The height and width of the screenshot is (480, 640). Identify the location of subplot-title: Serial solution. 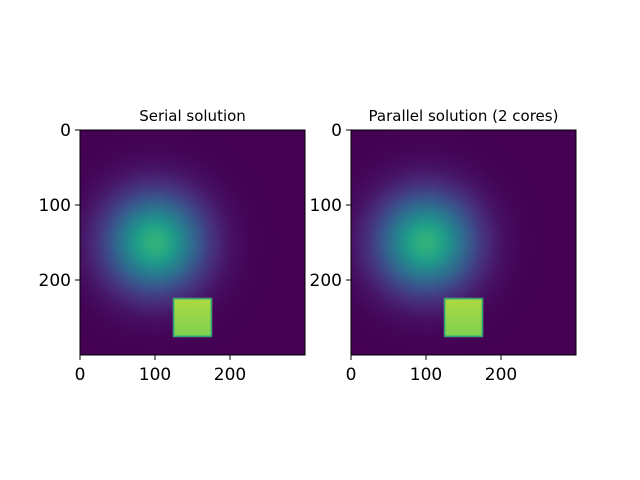
(192, 116).